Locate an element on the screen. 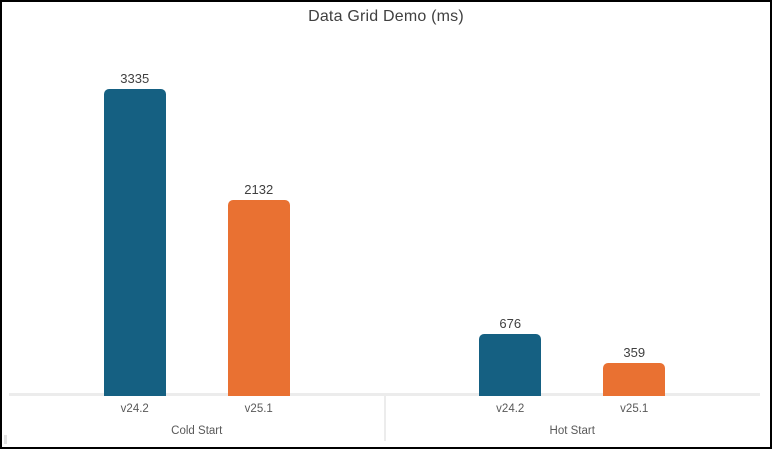 The height and width of the screenshot is (449, 772). bar-v25-1-hot-start is located at coordinates (634, 379).